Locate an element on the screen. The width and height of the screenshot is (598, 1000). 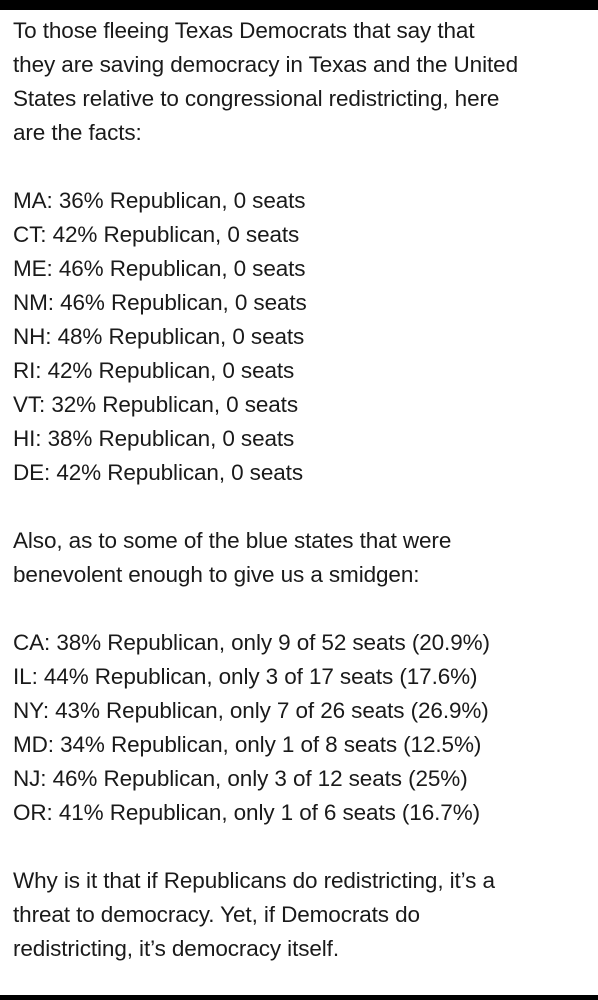
state-line: RI: 42% Republican, 0 seats is located at coordinates (154, 370).